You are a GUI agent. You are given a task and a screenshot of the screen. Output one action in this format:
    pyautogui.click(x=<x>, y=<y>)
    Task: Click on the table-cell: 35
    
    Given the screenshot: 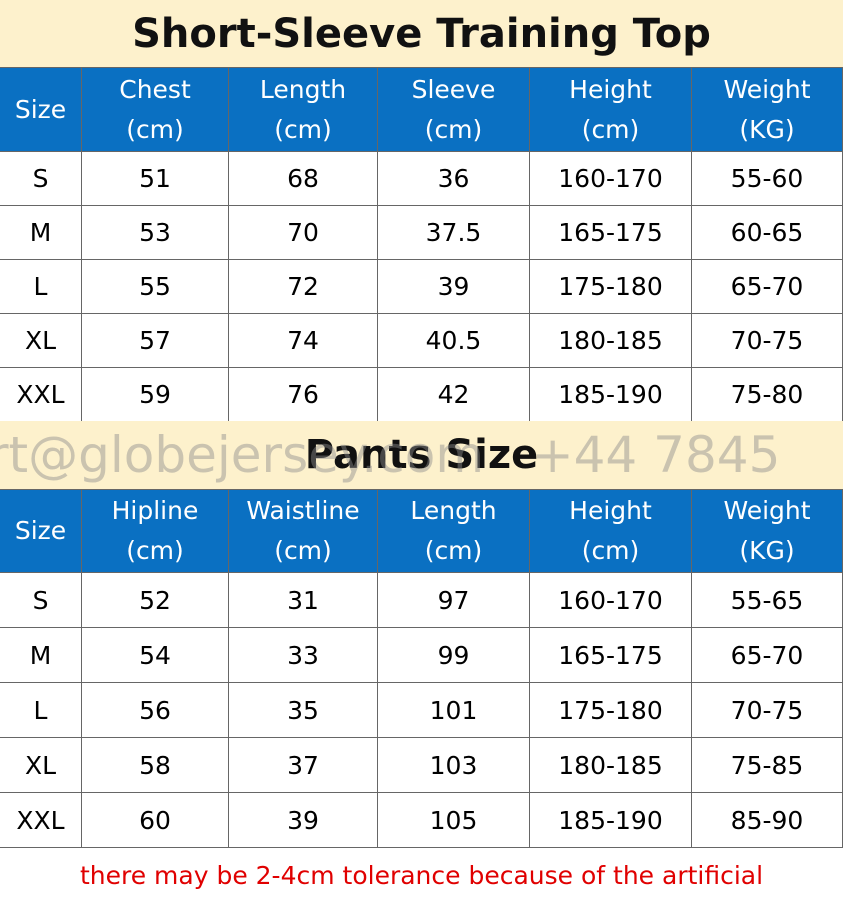 What is the action you would take?
    pyautogui.click(x=303, y=710)
    